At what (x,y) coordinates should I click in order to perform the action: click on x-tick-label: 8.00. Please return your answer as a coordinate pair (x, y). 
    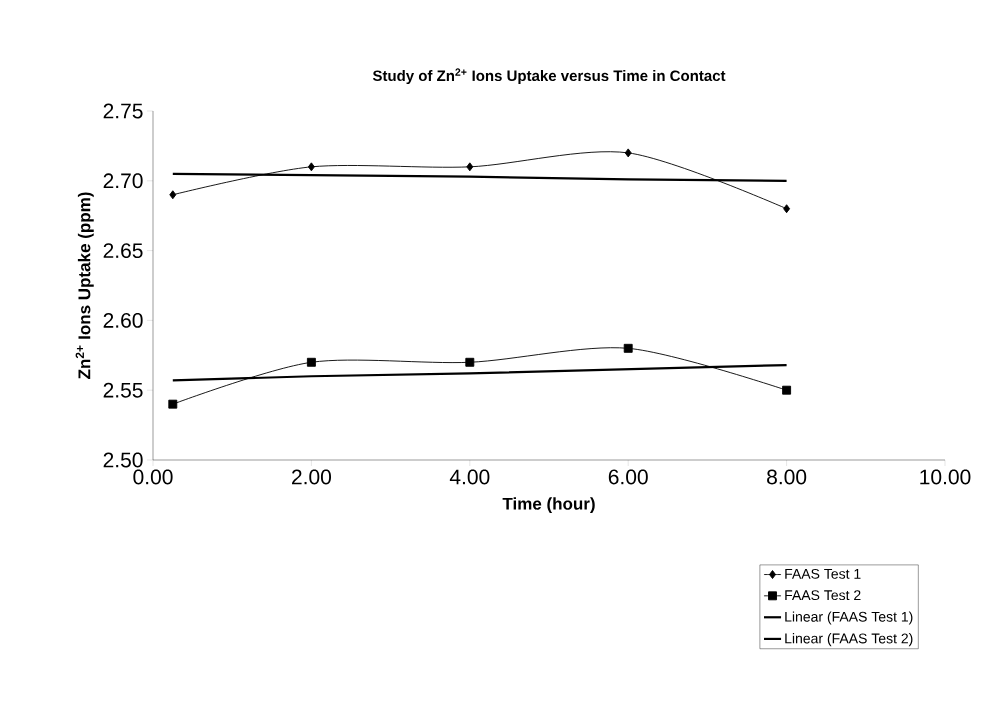
    Looking at the image, I should click on (787, 477).